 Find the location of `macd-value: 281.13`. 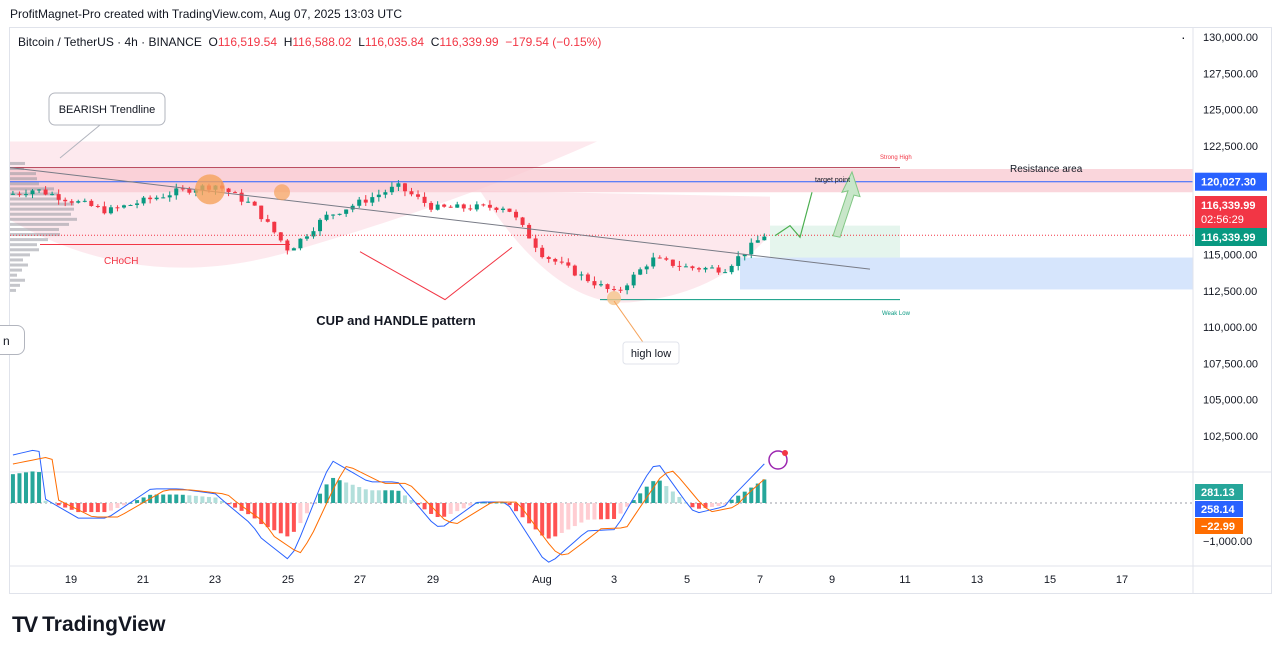

macd-value: 281.13 is located at coordinates (1218, 493).